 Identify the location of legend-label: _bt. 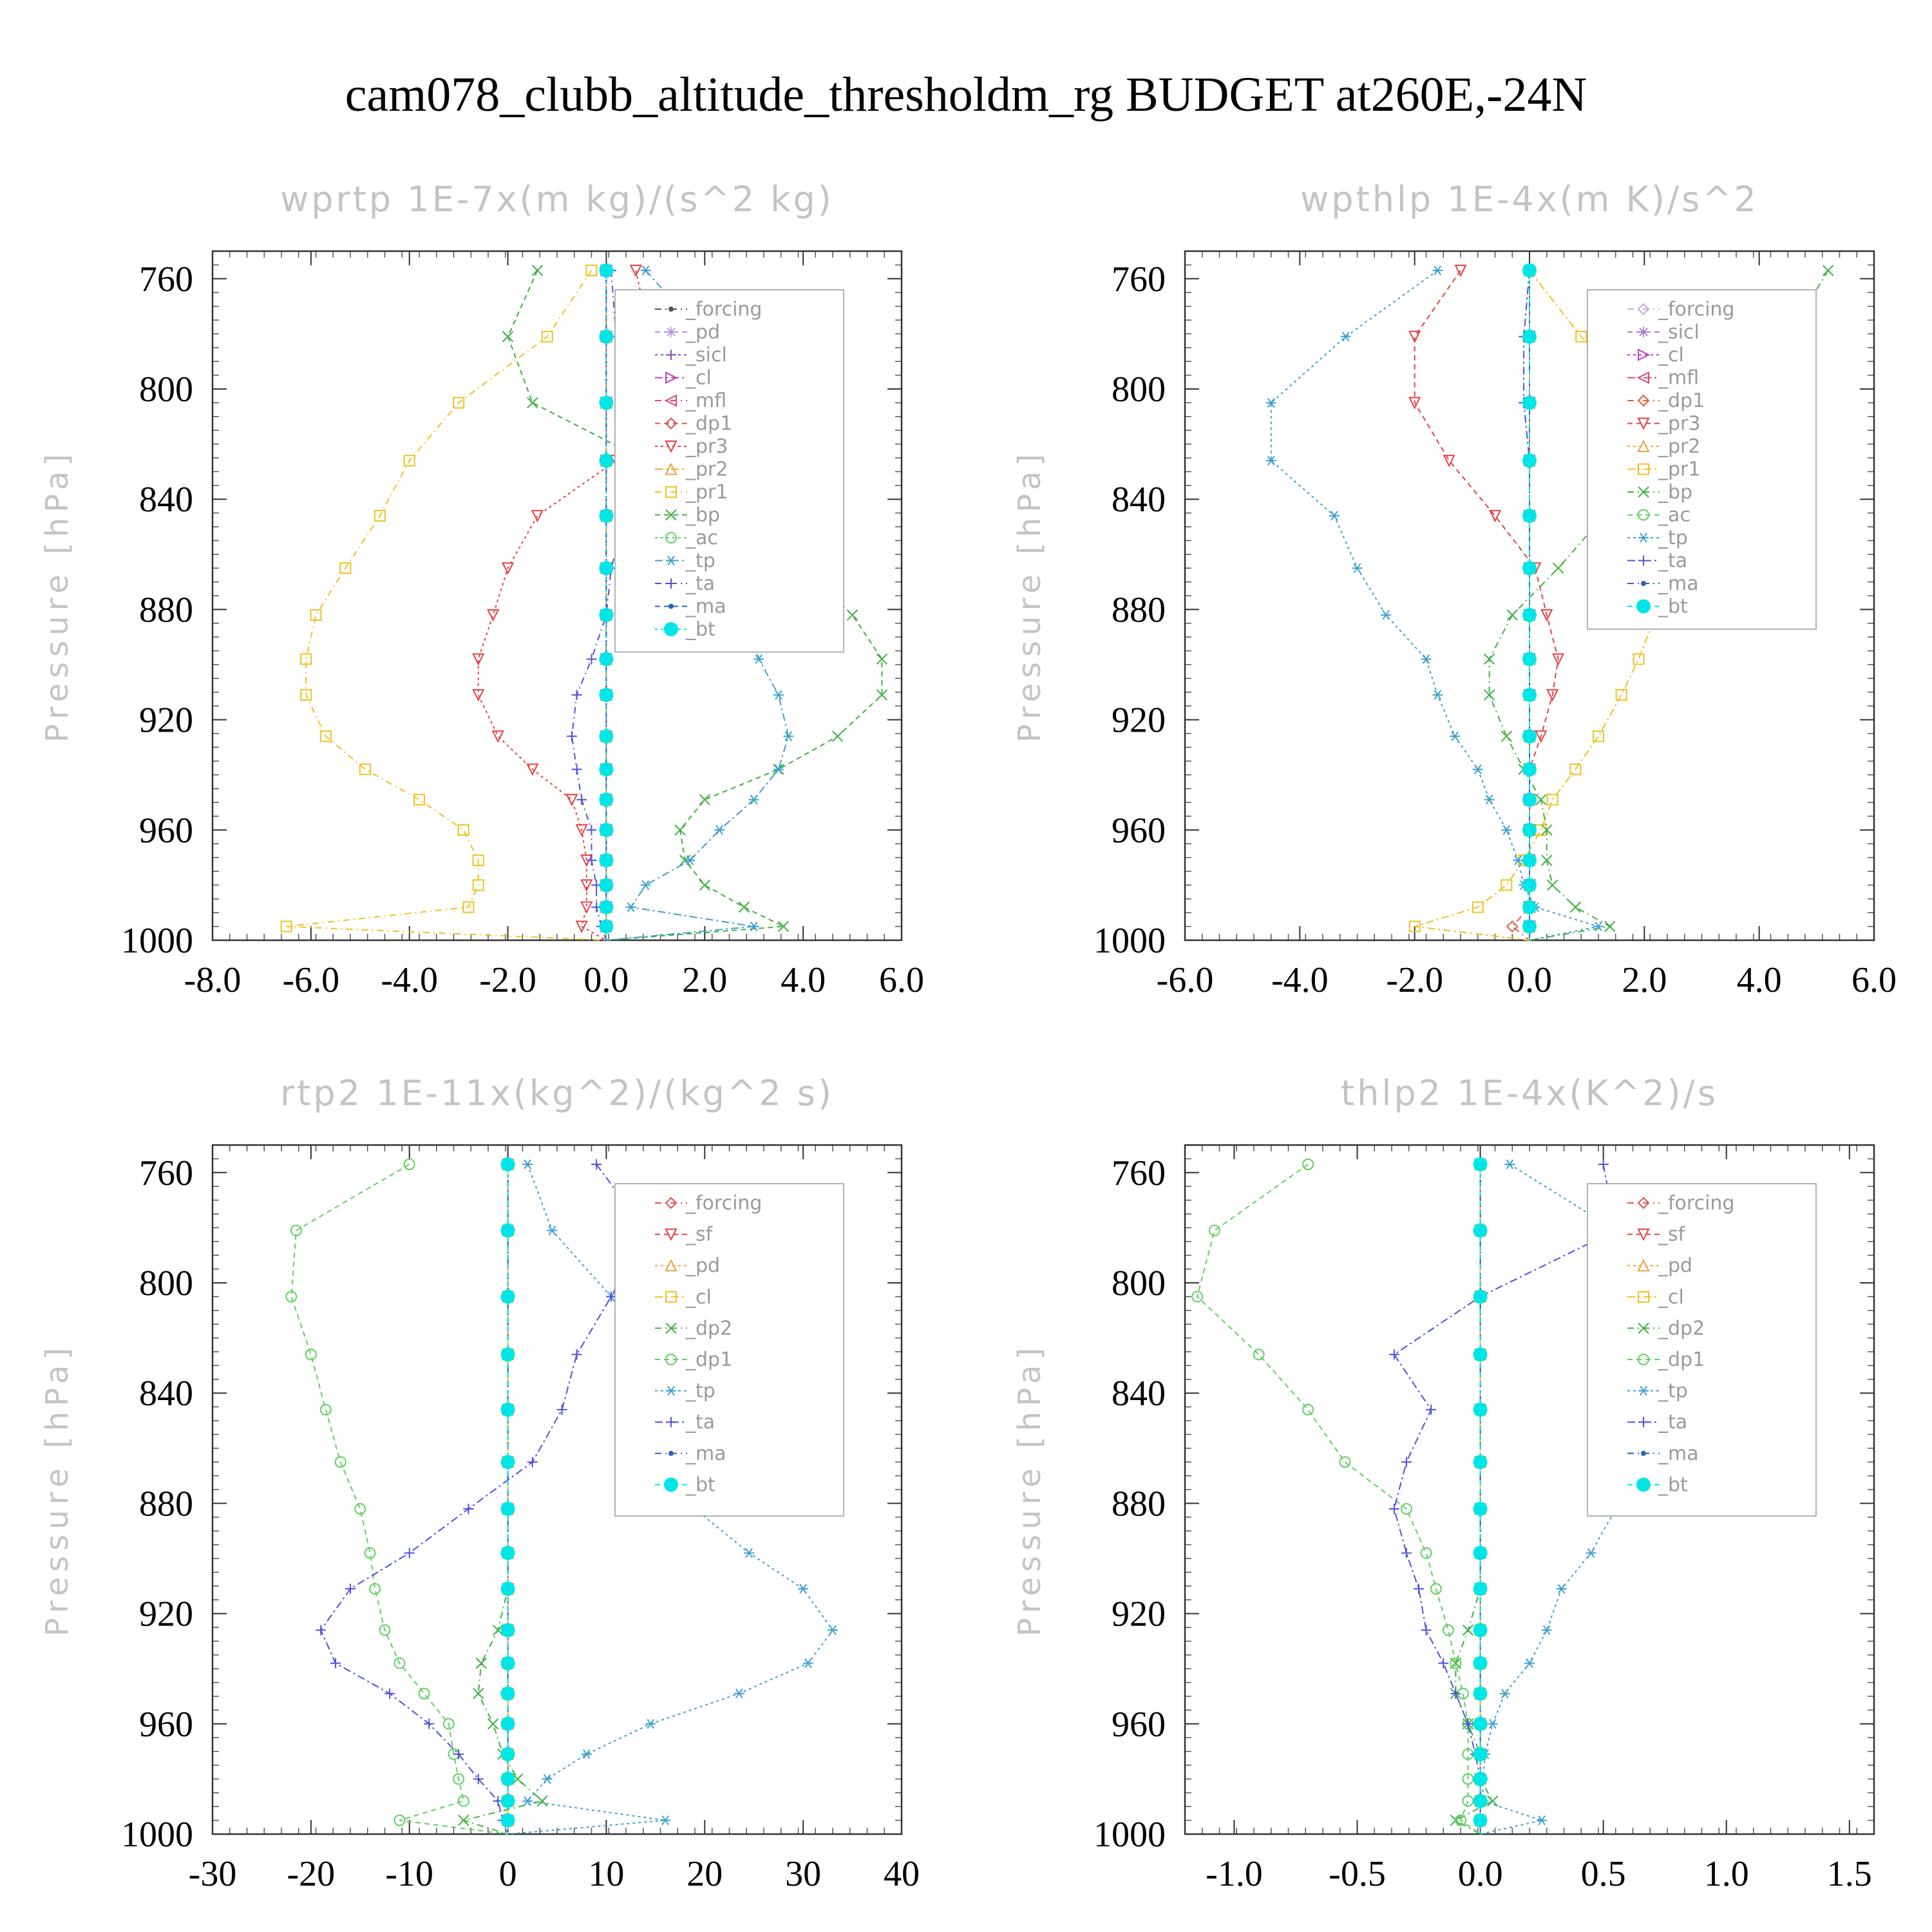
(1673, 607).